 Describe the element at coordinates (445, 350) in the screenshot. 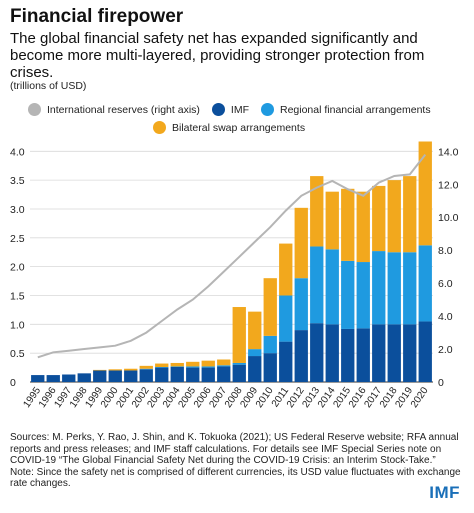

I see `y-tick-label-right: 2.0` at that location.